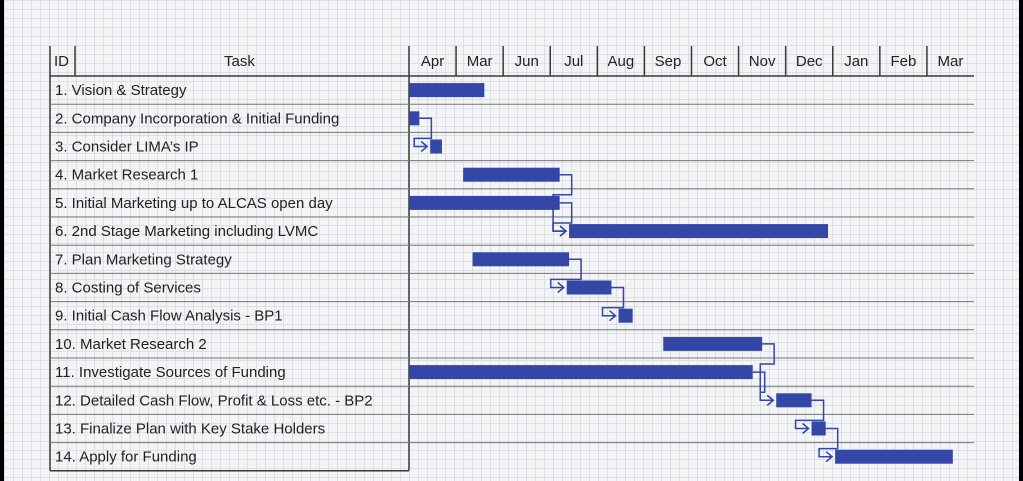 The width and height of the screenshot is (1023, 481). Describe the element at coordinates (170, 372) in the screenshot. I see `task-label: 11. Investigate Sources of Funding` at that location.